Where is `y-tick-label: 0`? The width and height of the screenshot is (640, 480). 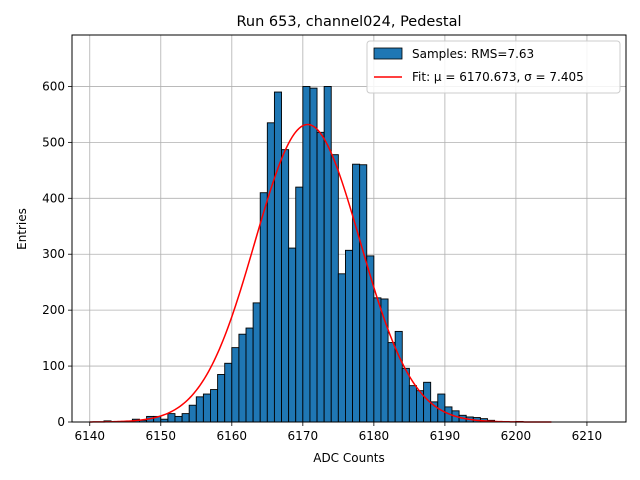
y-tick-label: 0 is located at coordinates (61, 422).